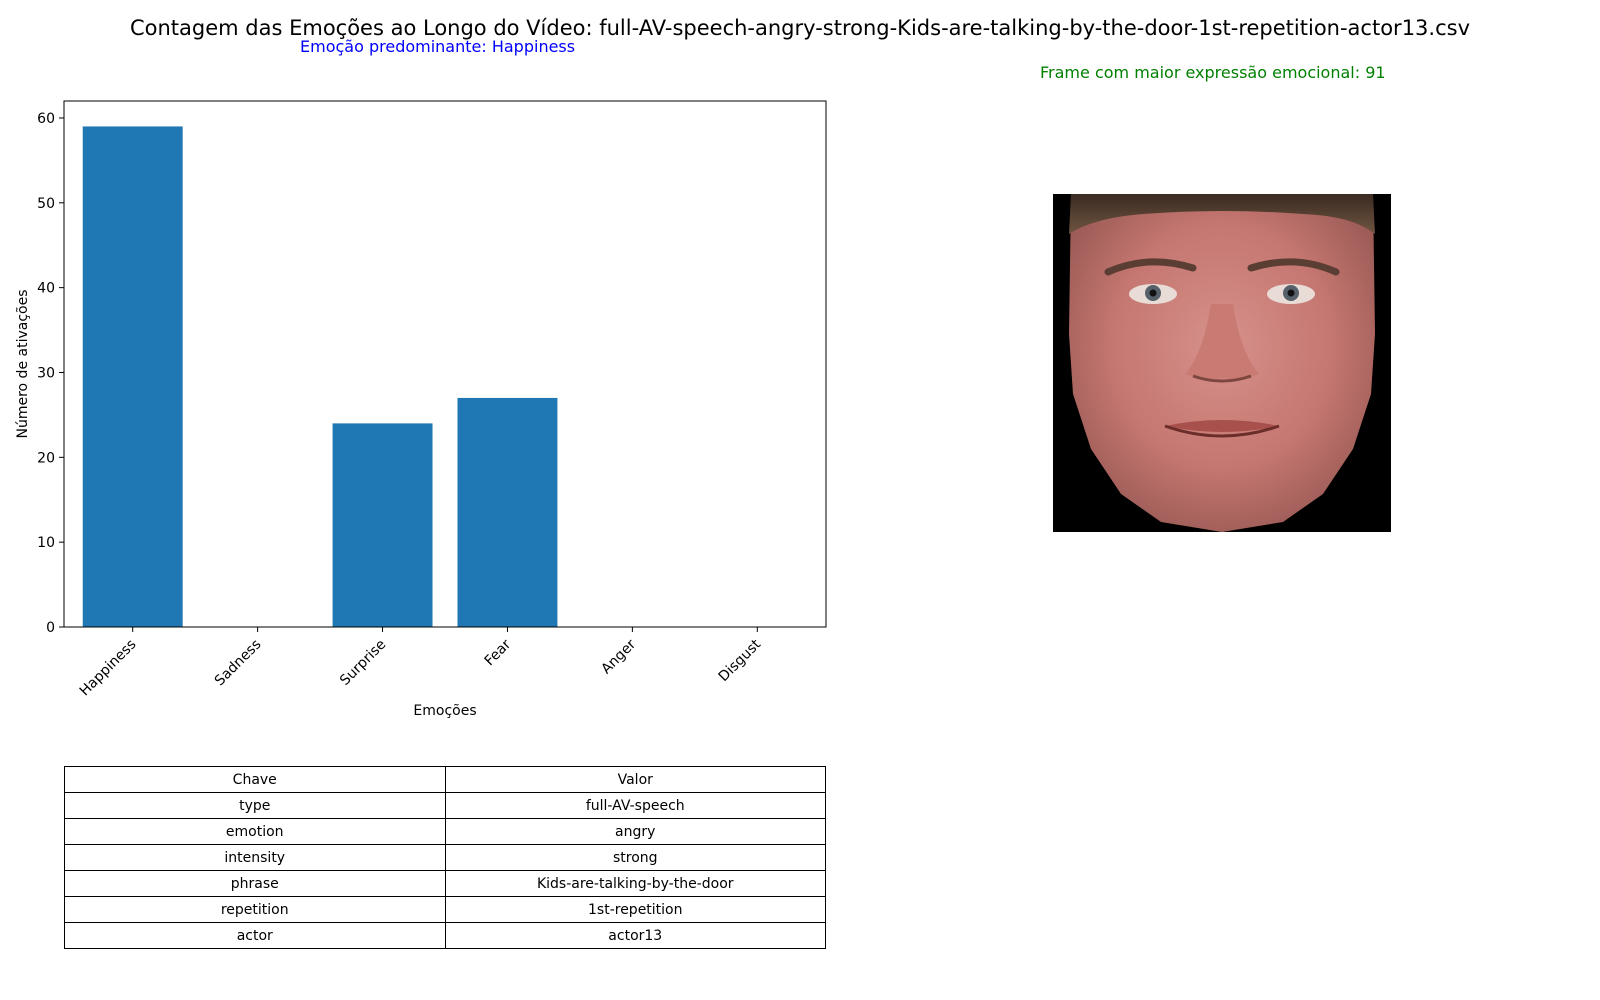 Image resolution: width=1600 pixels, height=1000 pixels. I want to click on table-cell-value: full-AV-speech, so click(635, 805).